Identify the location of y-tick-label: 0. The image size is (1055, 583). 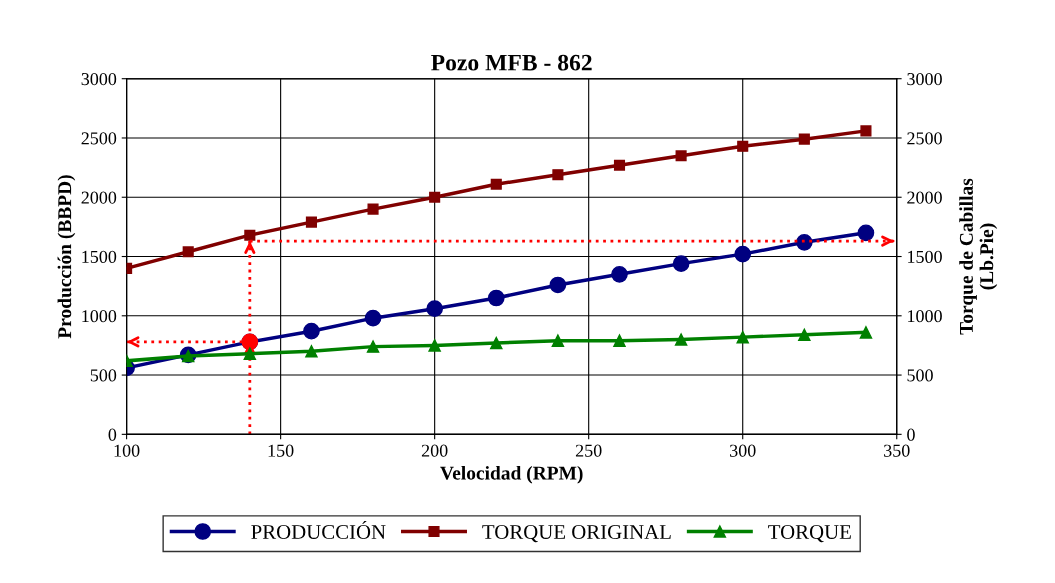
(112, 434).